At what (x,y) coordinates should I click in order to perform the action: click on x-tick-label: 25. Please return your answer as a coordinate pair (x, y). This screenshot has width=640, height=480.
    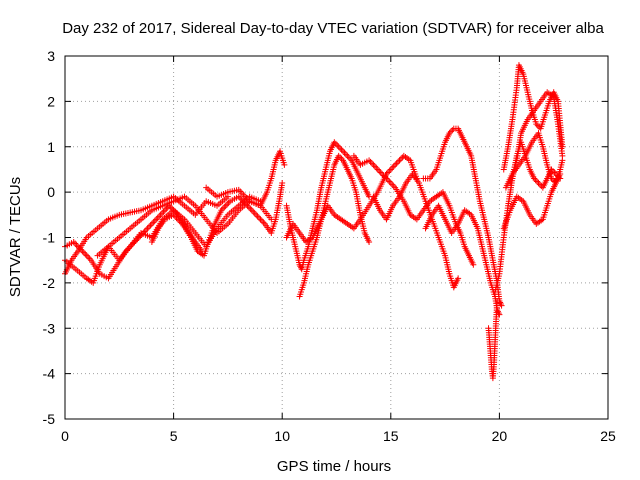
    Looking at the image, I should click on (608, 436).